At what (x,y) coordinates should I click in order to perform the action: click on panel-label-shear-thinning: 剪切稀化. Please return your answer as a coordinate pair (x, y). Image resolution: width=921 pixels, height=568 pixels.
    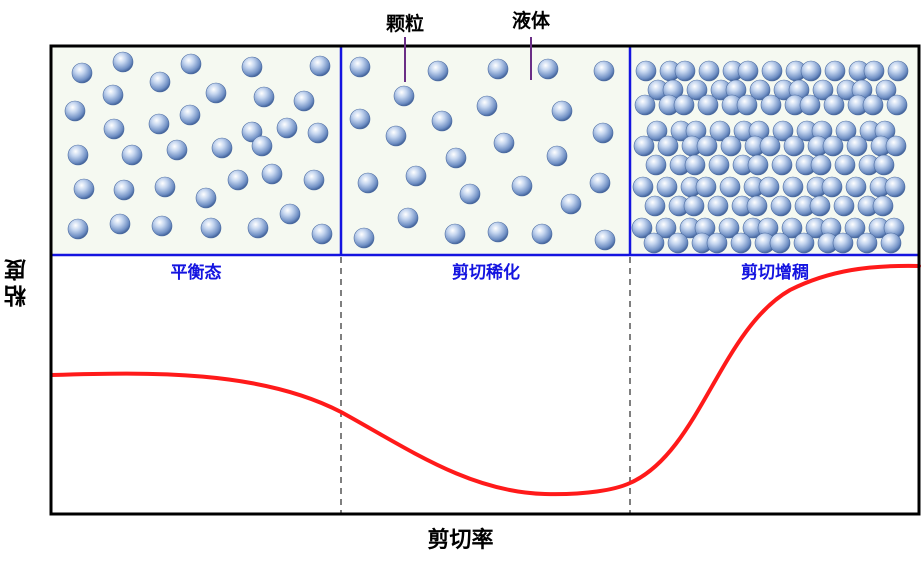
    Looking at the image, I should click on (486, 272).